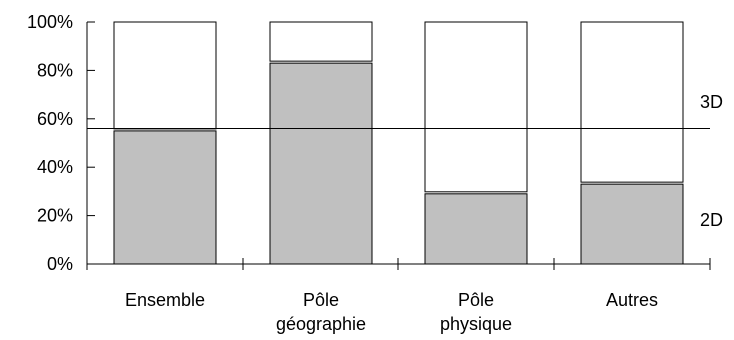 This screenshot has width=734, height=340. Describe the element at coordinates (165, 300) in the screenshot. I see `category-label-0: Ensemble` at that location.